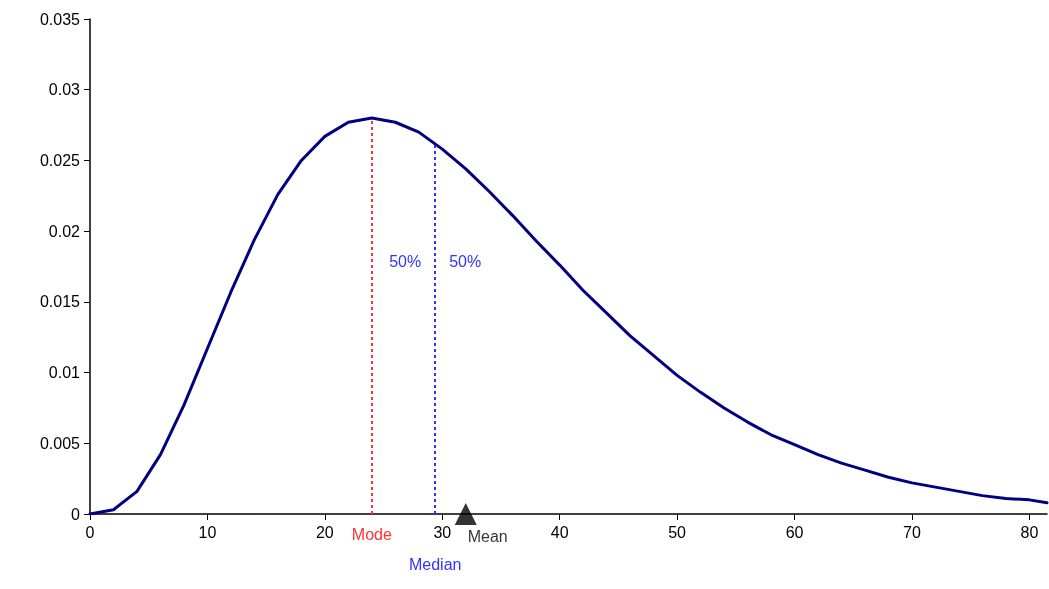 This screenshot has width=1049, height=589. I want to click on y-tick-label: 0, so click(76, 514).